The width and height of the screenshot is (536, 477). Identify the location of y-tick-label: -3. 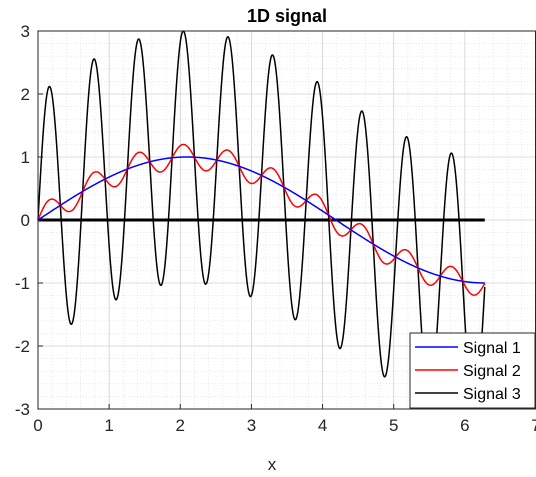
(22, 409).